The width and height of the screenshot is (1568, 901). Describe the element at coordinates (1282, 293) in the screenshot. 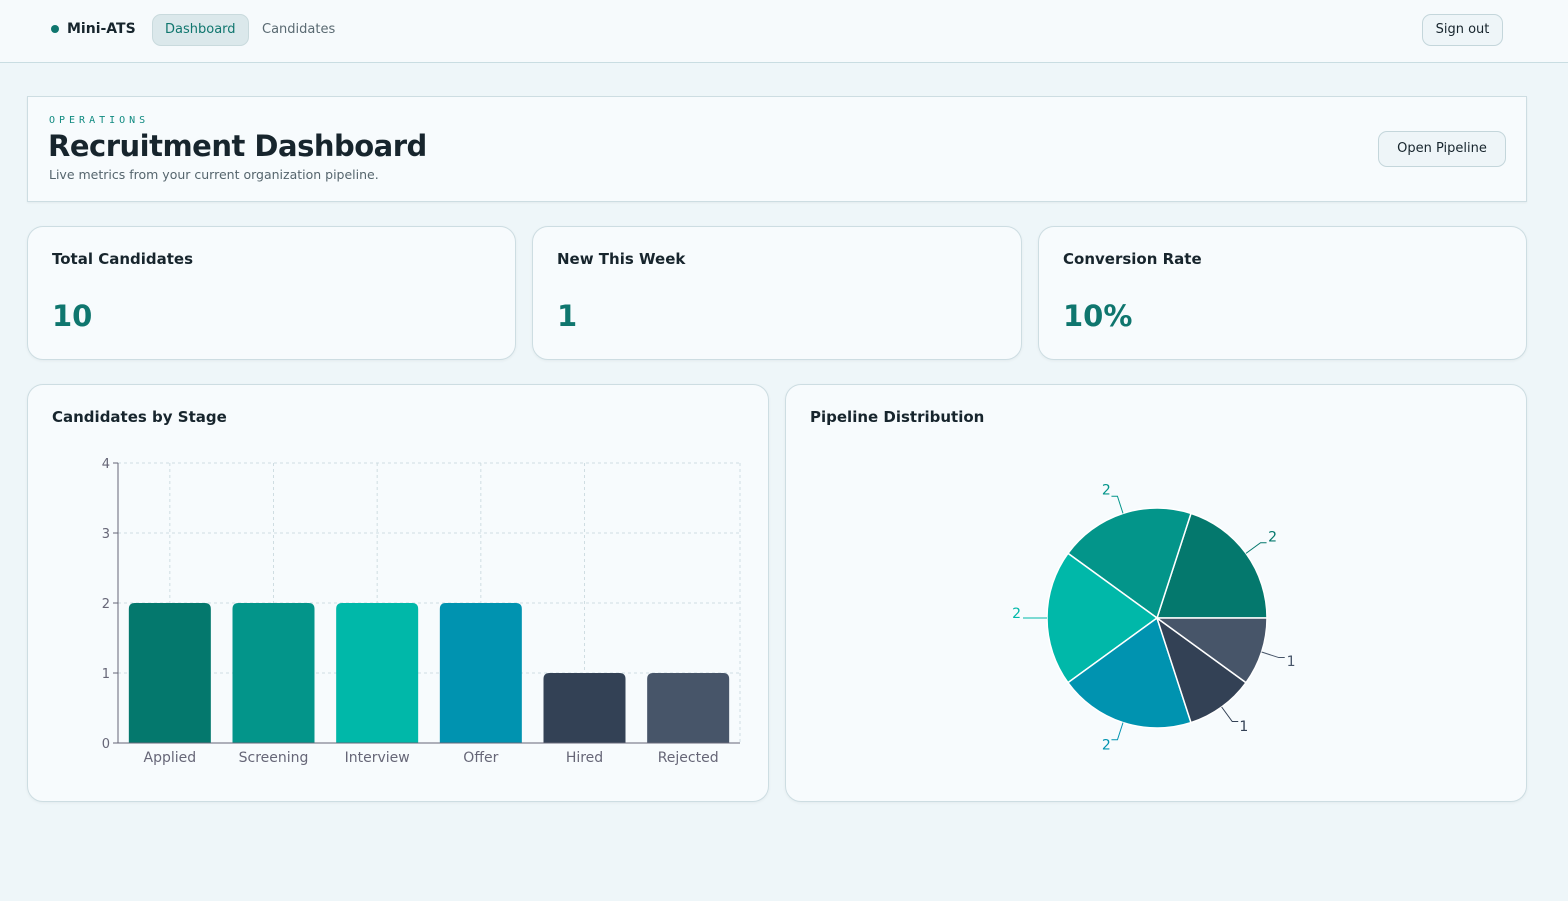

I see `metric-card-conversion: Conversion Rate 10%` at that location.